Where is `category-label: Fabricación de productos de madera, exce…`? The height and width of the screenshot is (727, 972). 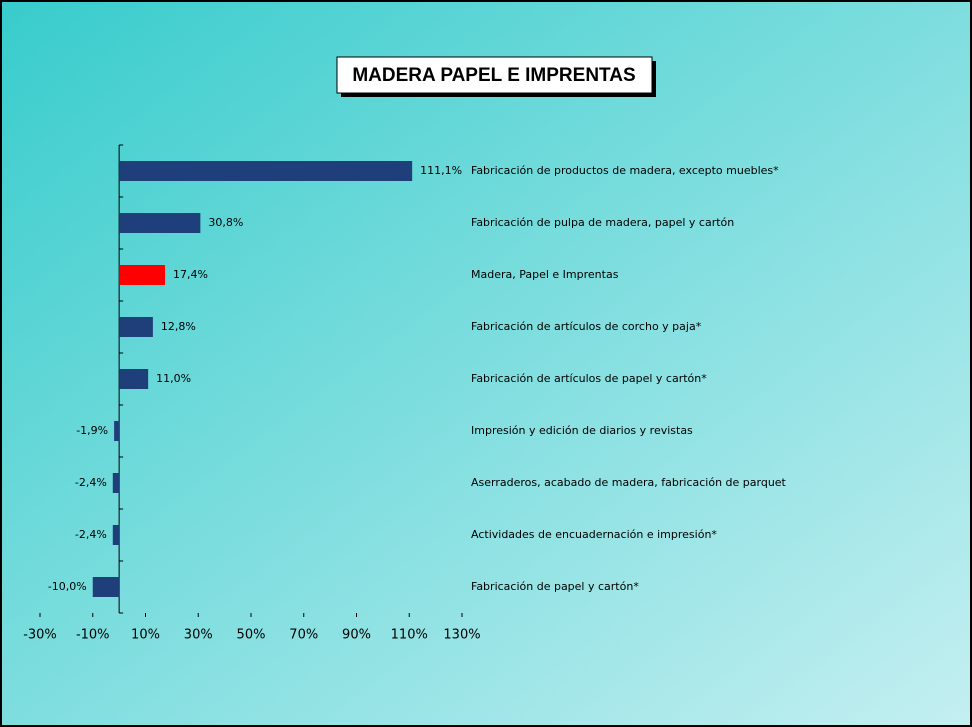 category-label: Fabricación de productos de madera, exce… is located at coordinates (625, 170).